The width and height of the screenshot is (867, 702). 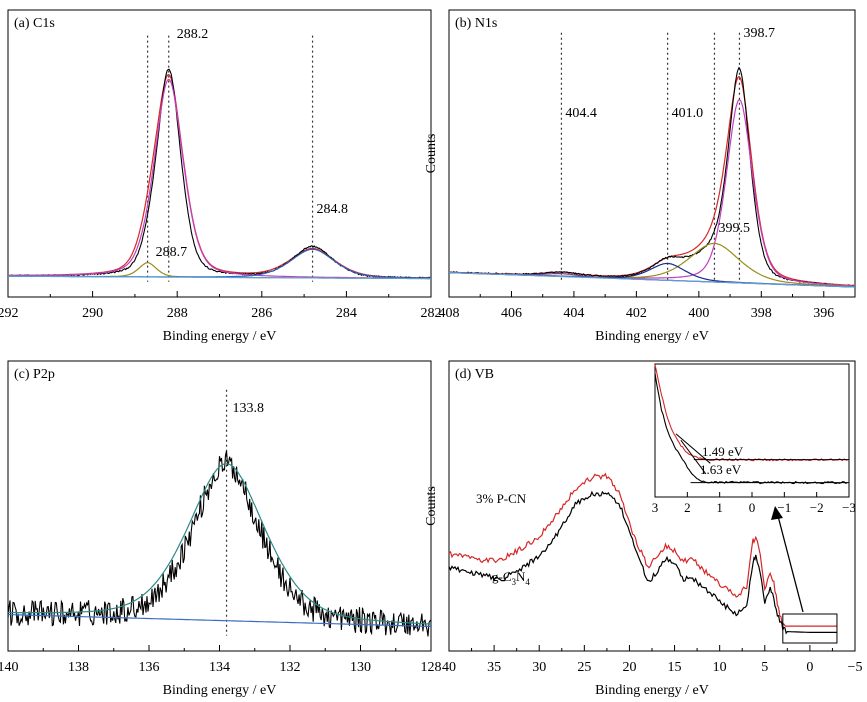 What do you see at coordinates (790, 564) in the screenshot?
I see `zoom-arrow-shaft` at bounding box center [790, 564].